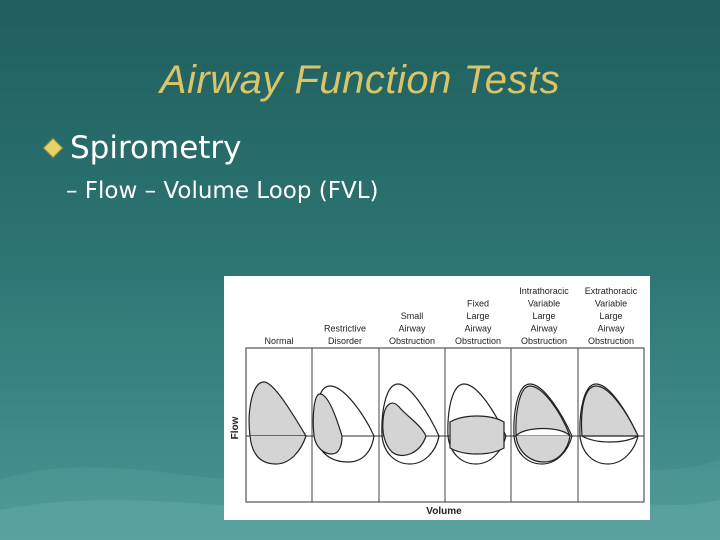  I want to click on loop-normal, so click(278, 423).